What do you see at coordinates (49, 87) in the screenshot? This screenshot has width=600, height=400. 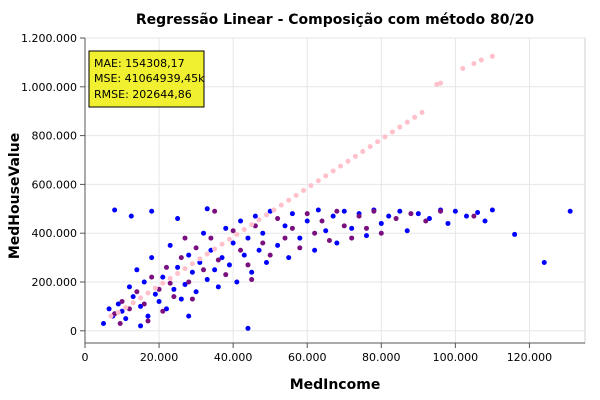 I see `y-tick-label: 1.000.000` at bounding box center [49, 87].